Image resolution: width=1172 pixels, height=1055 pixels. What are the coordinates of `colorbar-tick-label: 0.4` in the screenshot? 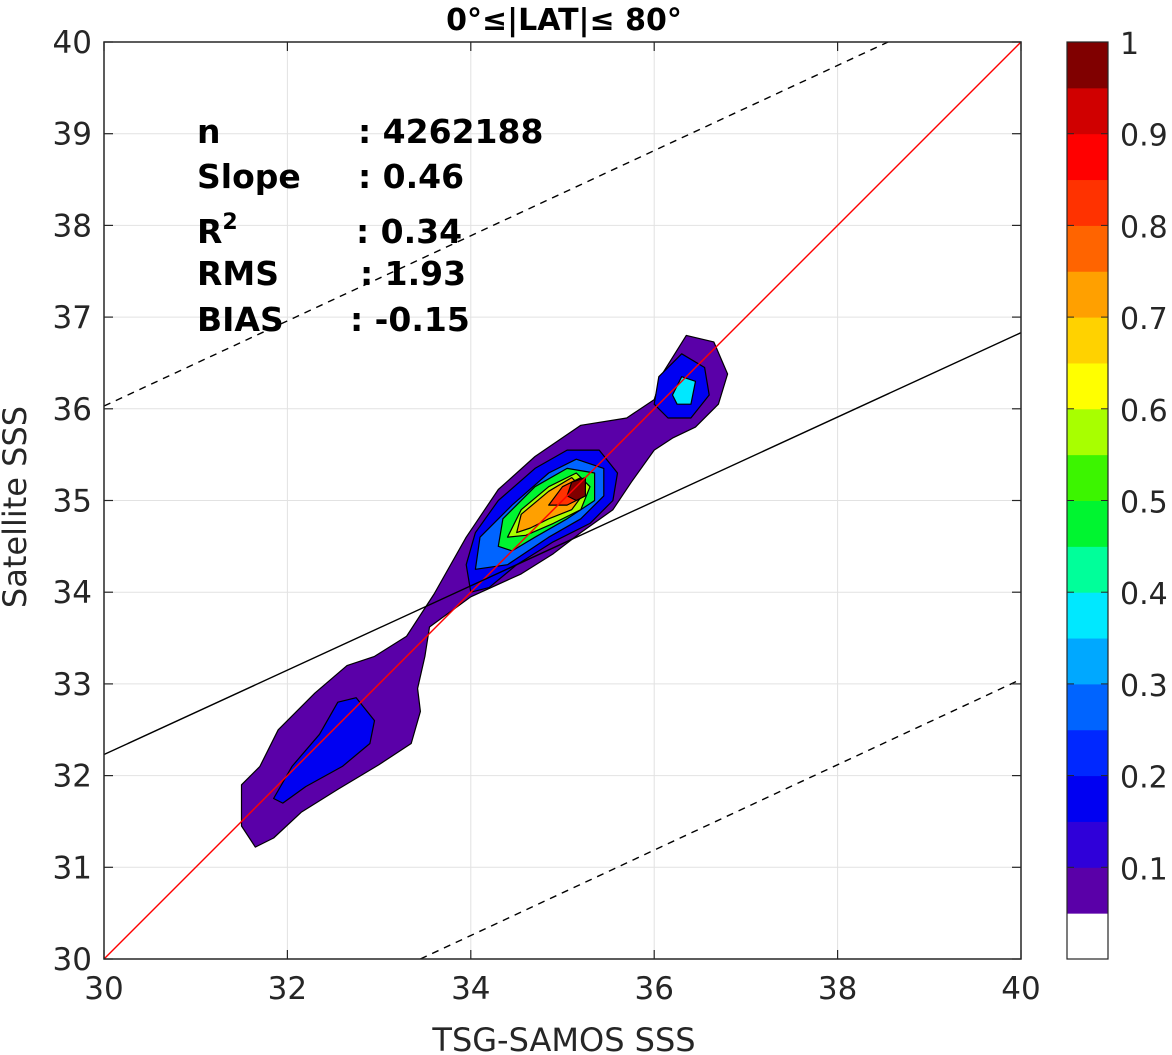 It's located at (1144, 594).